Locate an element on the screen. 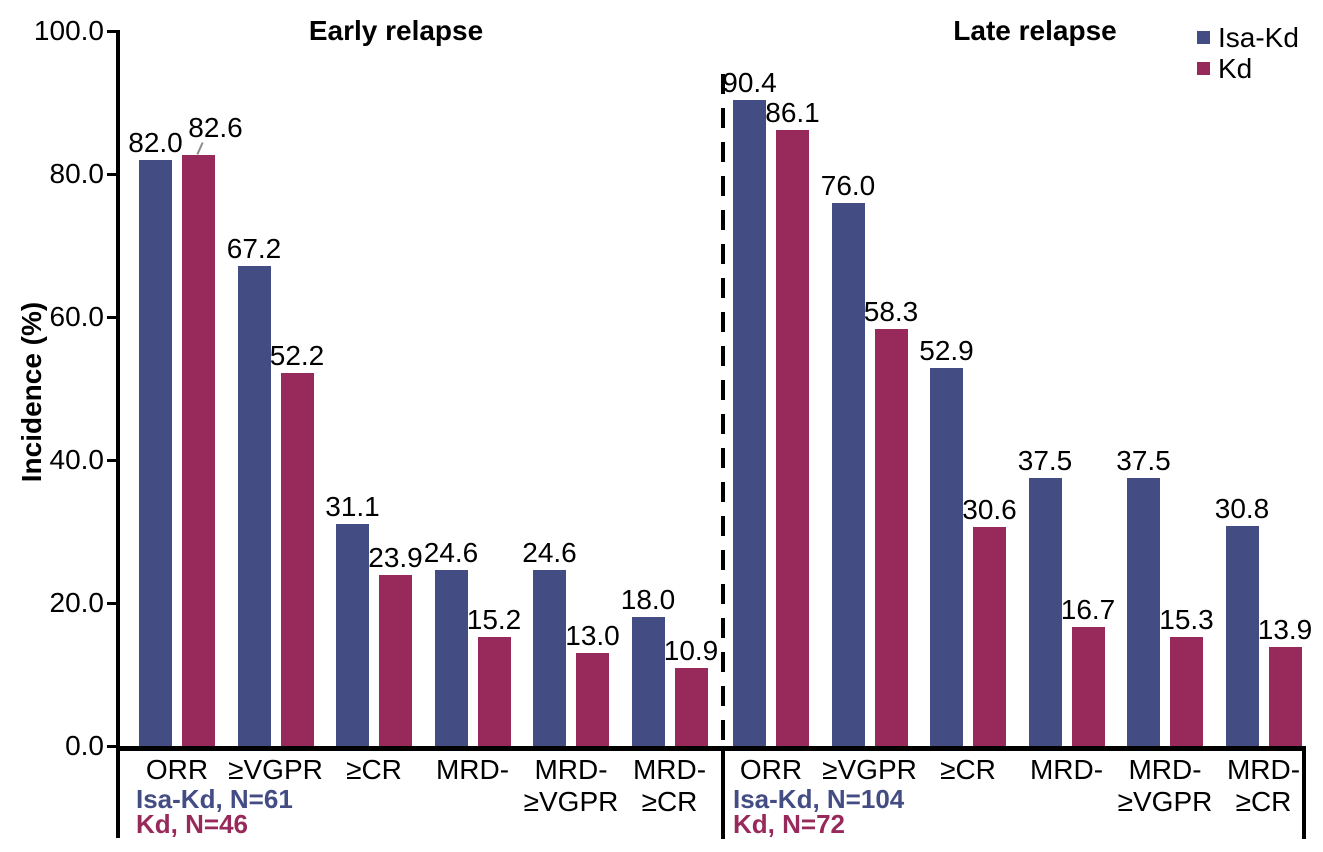  legend-label-isa-kd: Isa-Kd is located at coordinates (1258, 37).